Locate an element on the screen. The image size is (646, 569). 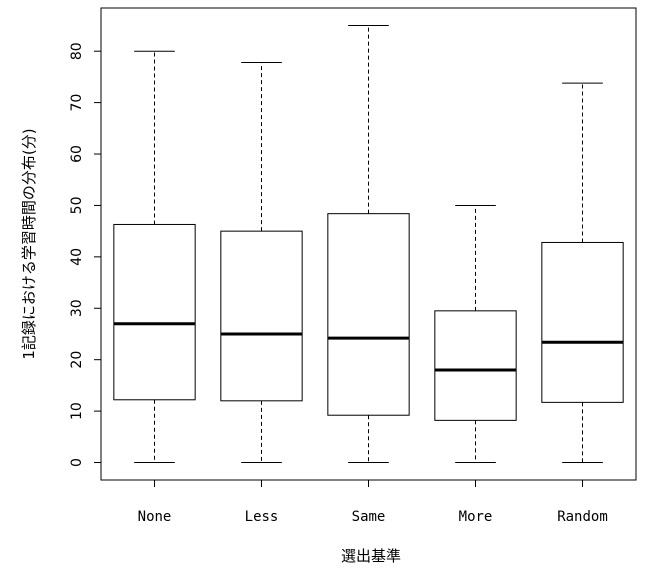
y-tick-label: 0 is located at coordinates (77, 462).